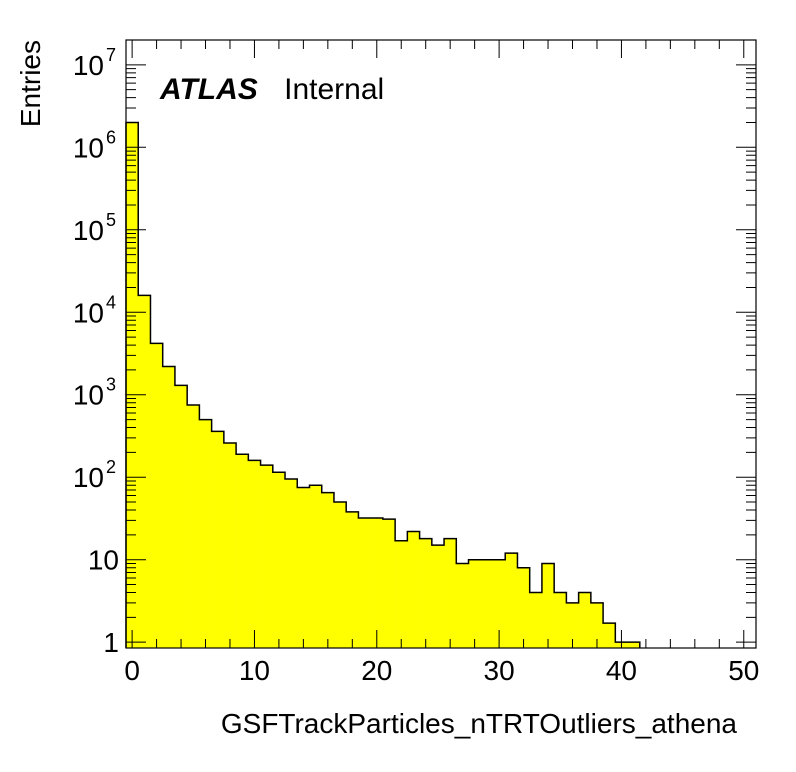  I want to click on x-tick-label: 0, so click(132, 670).